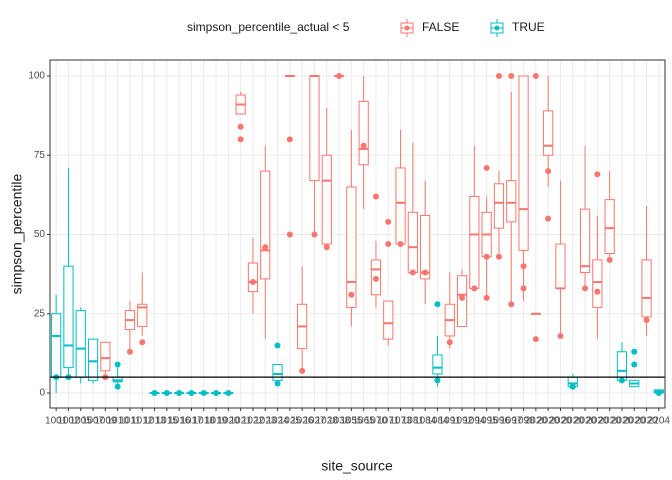  What do you see at coordinates (216, 421) in the screenshot?
I see `x-tick-label: 1019` at bounding box center [216, 421].